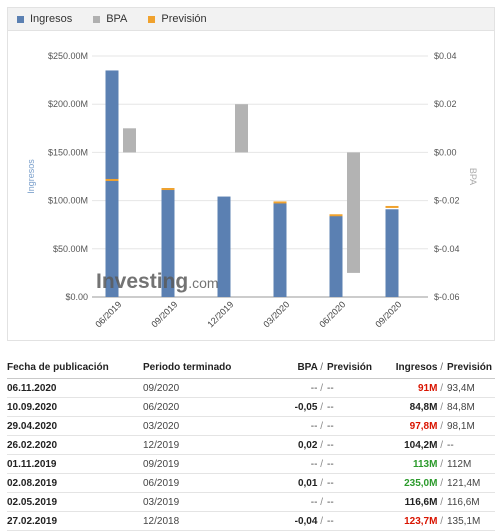  What do you see at coordinates (51, 19) in the screenshot?
I see `legend-label-revenue: Ingresos` at bounding box center [51, 19].